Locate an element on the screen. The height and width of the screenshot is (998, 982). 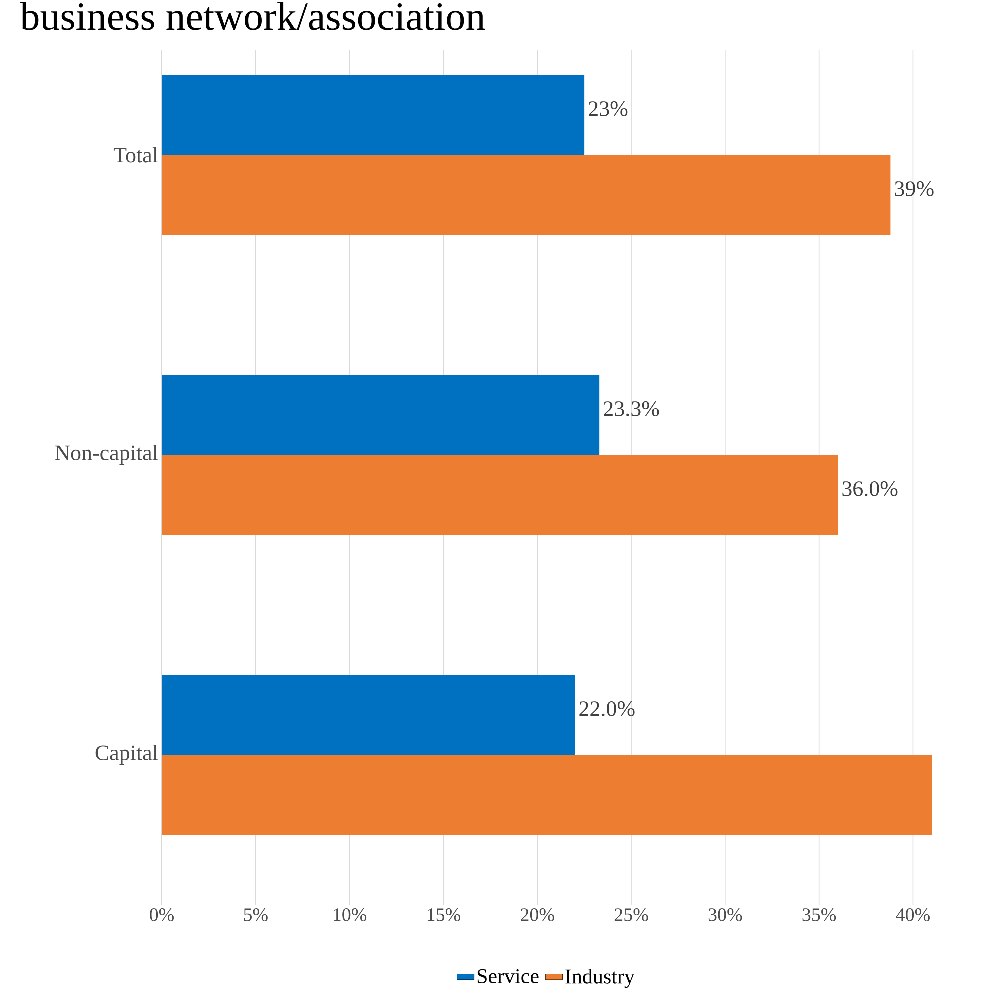
data-label: 22.0% is located at coordinates (607, 709).